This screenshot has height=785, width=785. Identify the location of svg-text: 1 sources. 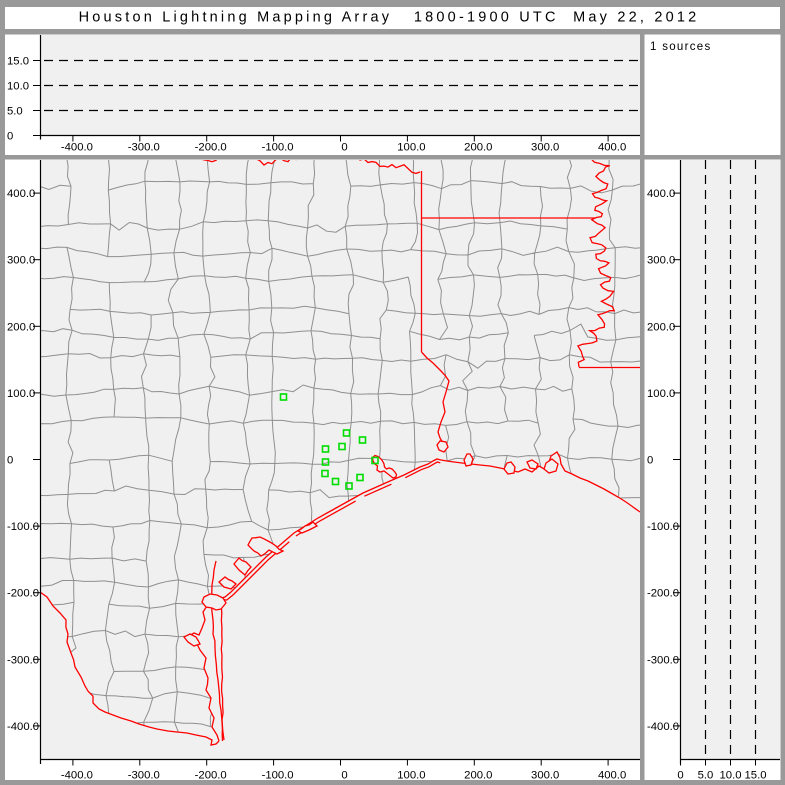
(681, 47).